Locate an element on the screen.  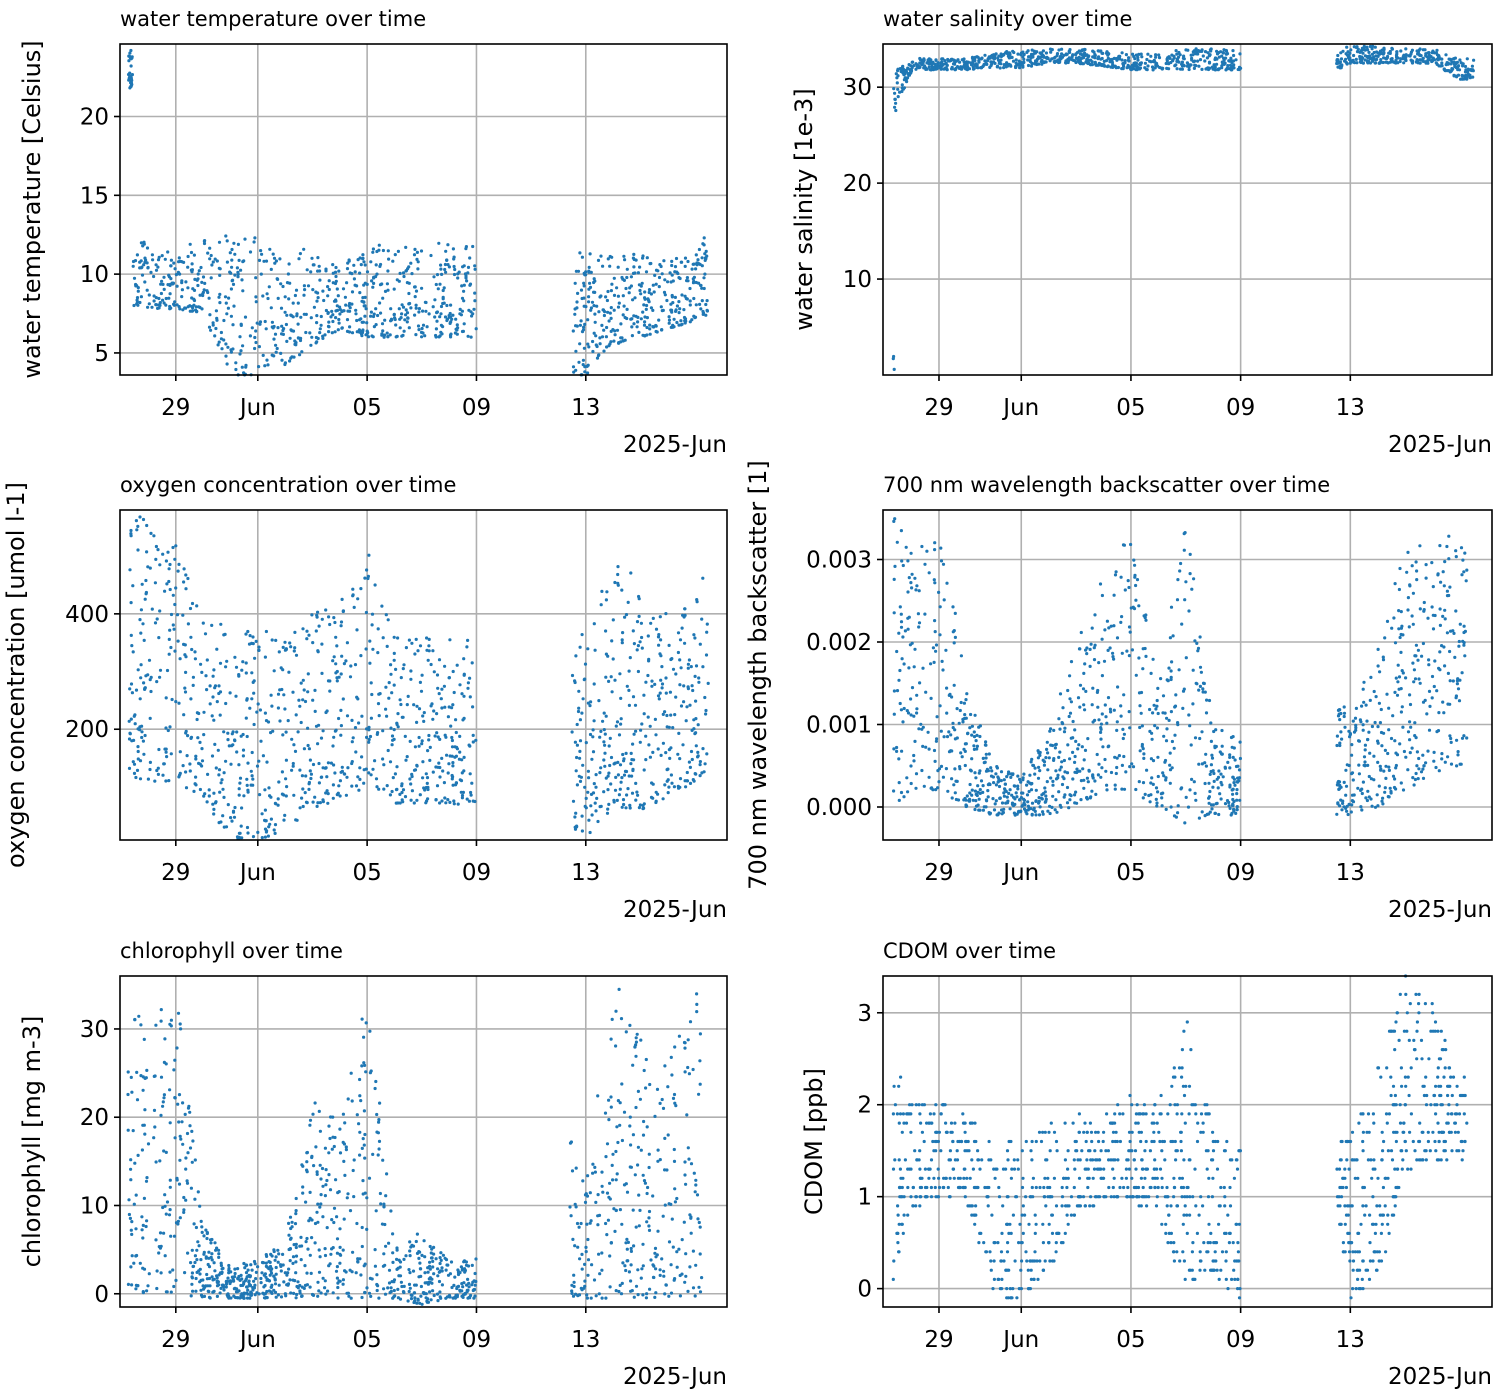
x-tick-label: Jun is located at coordinates (1020, 873).